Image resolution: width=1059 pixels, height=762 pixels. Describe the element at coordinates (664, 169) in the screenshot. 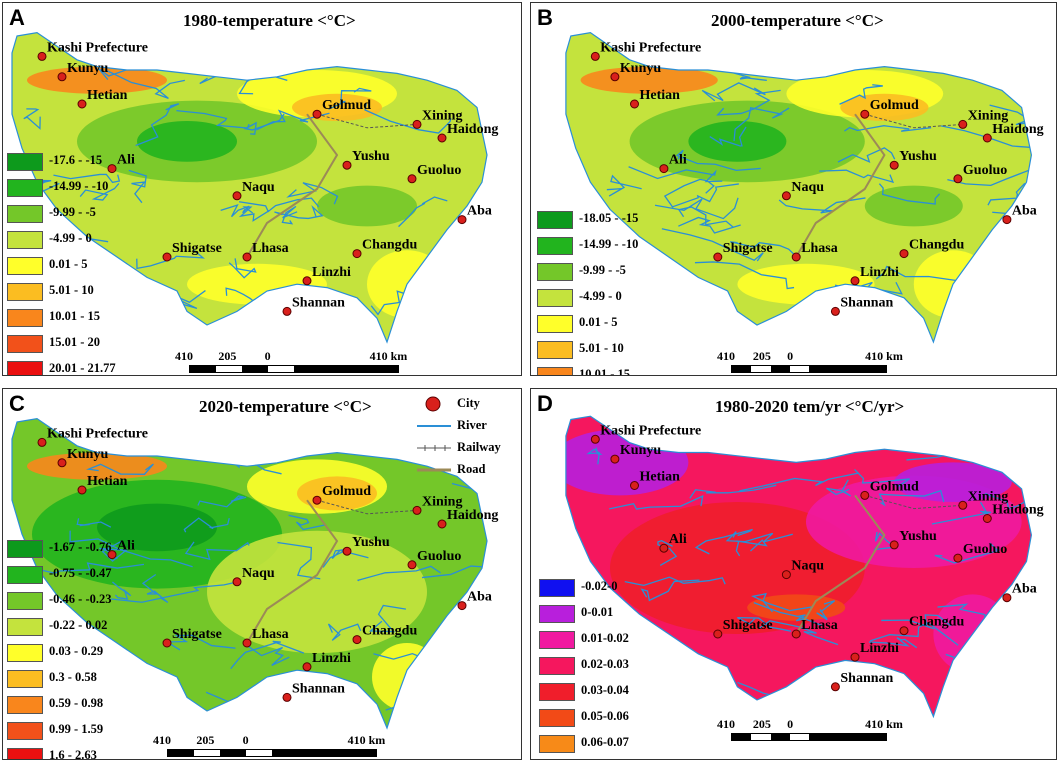

I see `city-marker-ali` at that location.